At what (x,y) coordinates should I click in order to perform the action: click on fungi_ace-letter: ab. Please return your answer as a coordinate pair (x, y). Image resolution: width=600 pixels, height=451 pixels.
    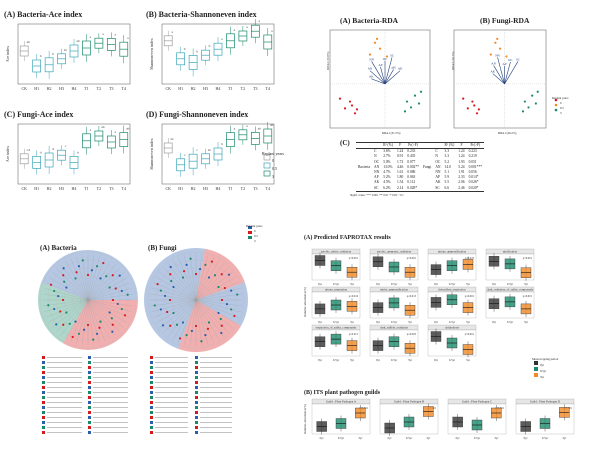
    Looking at the image, I should click on (103, 127).